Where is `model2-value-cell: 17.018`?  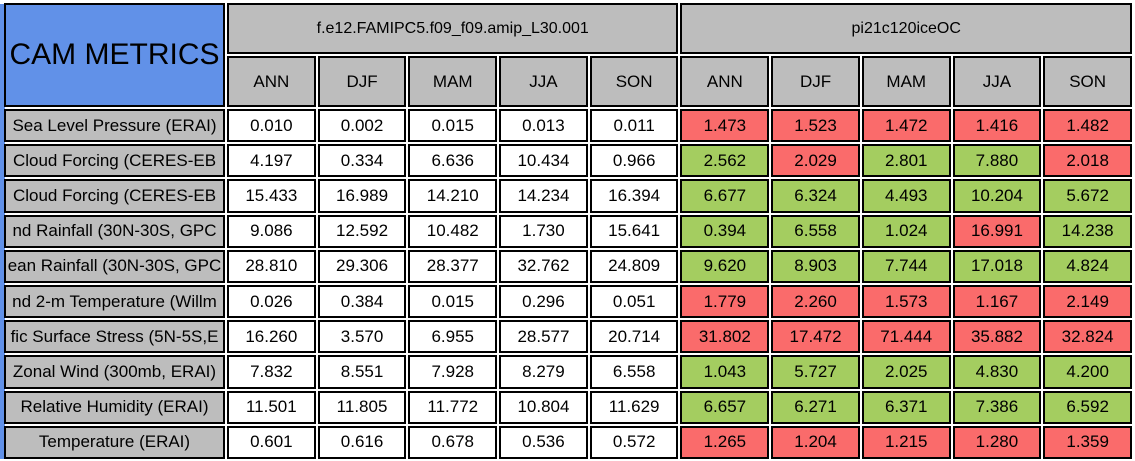
model2-value-cell: 17.018 is located at coordinates (997, 266).